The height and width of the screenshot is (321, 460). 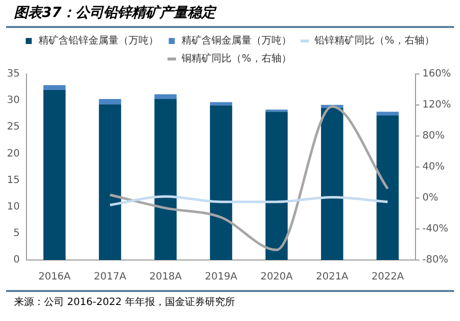 I want to click on chart-title: 图表37：公司铅锌精矿产量稳定, so click(x=230, y=14).